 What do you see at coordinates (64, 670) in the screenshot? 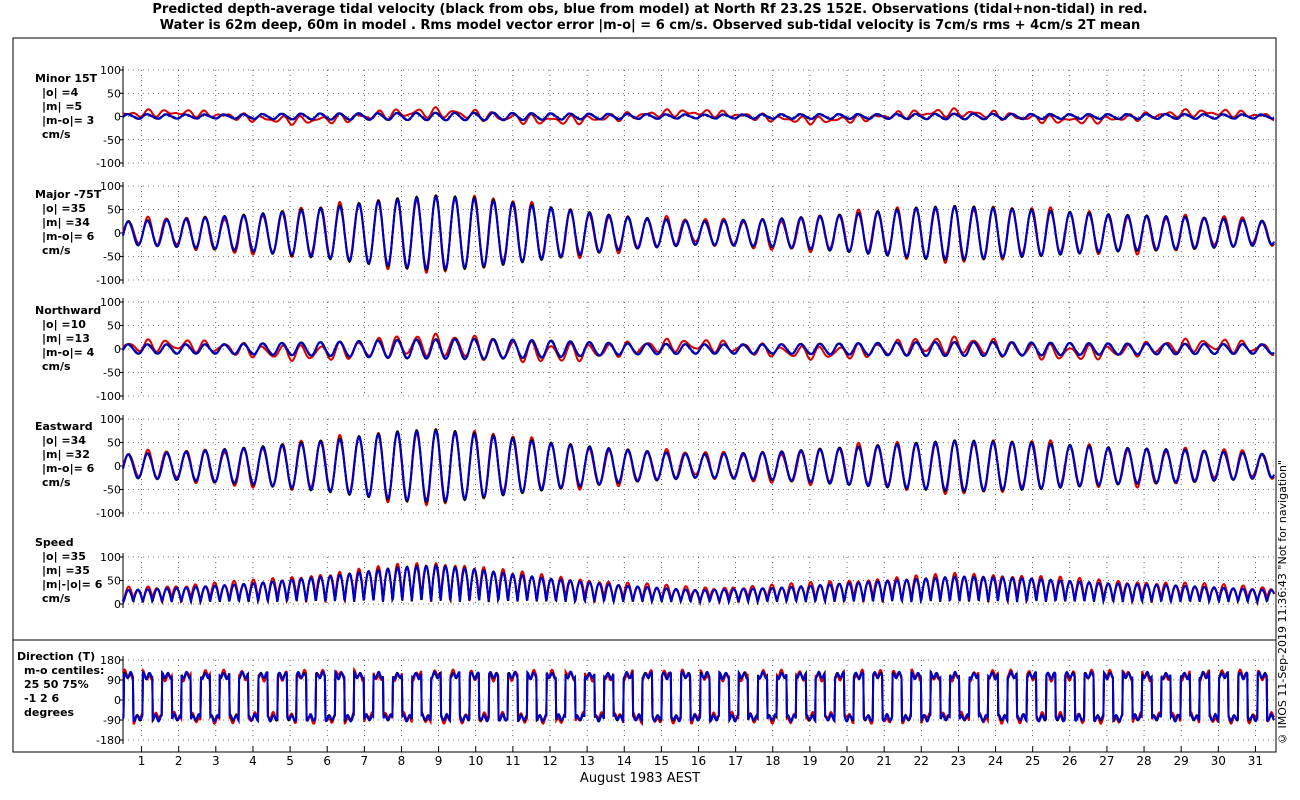
I see `panel-label-line: m-o centiles:` at bounding box center [64, 670].